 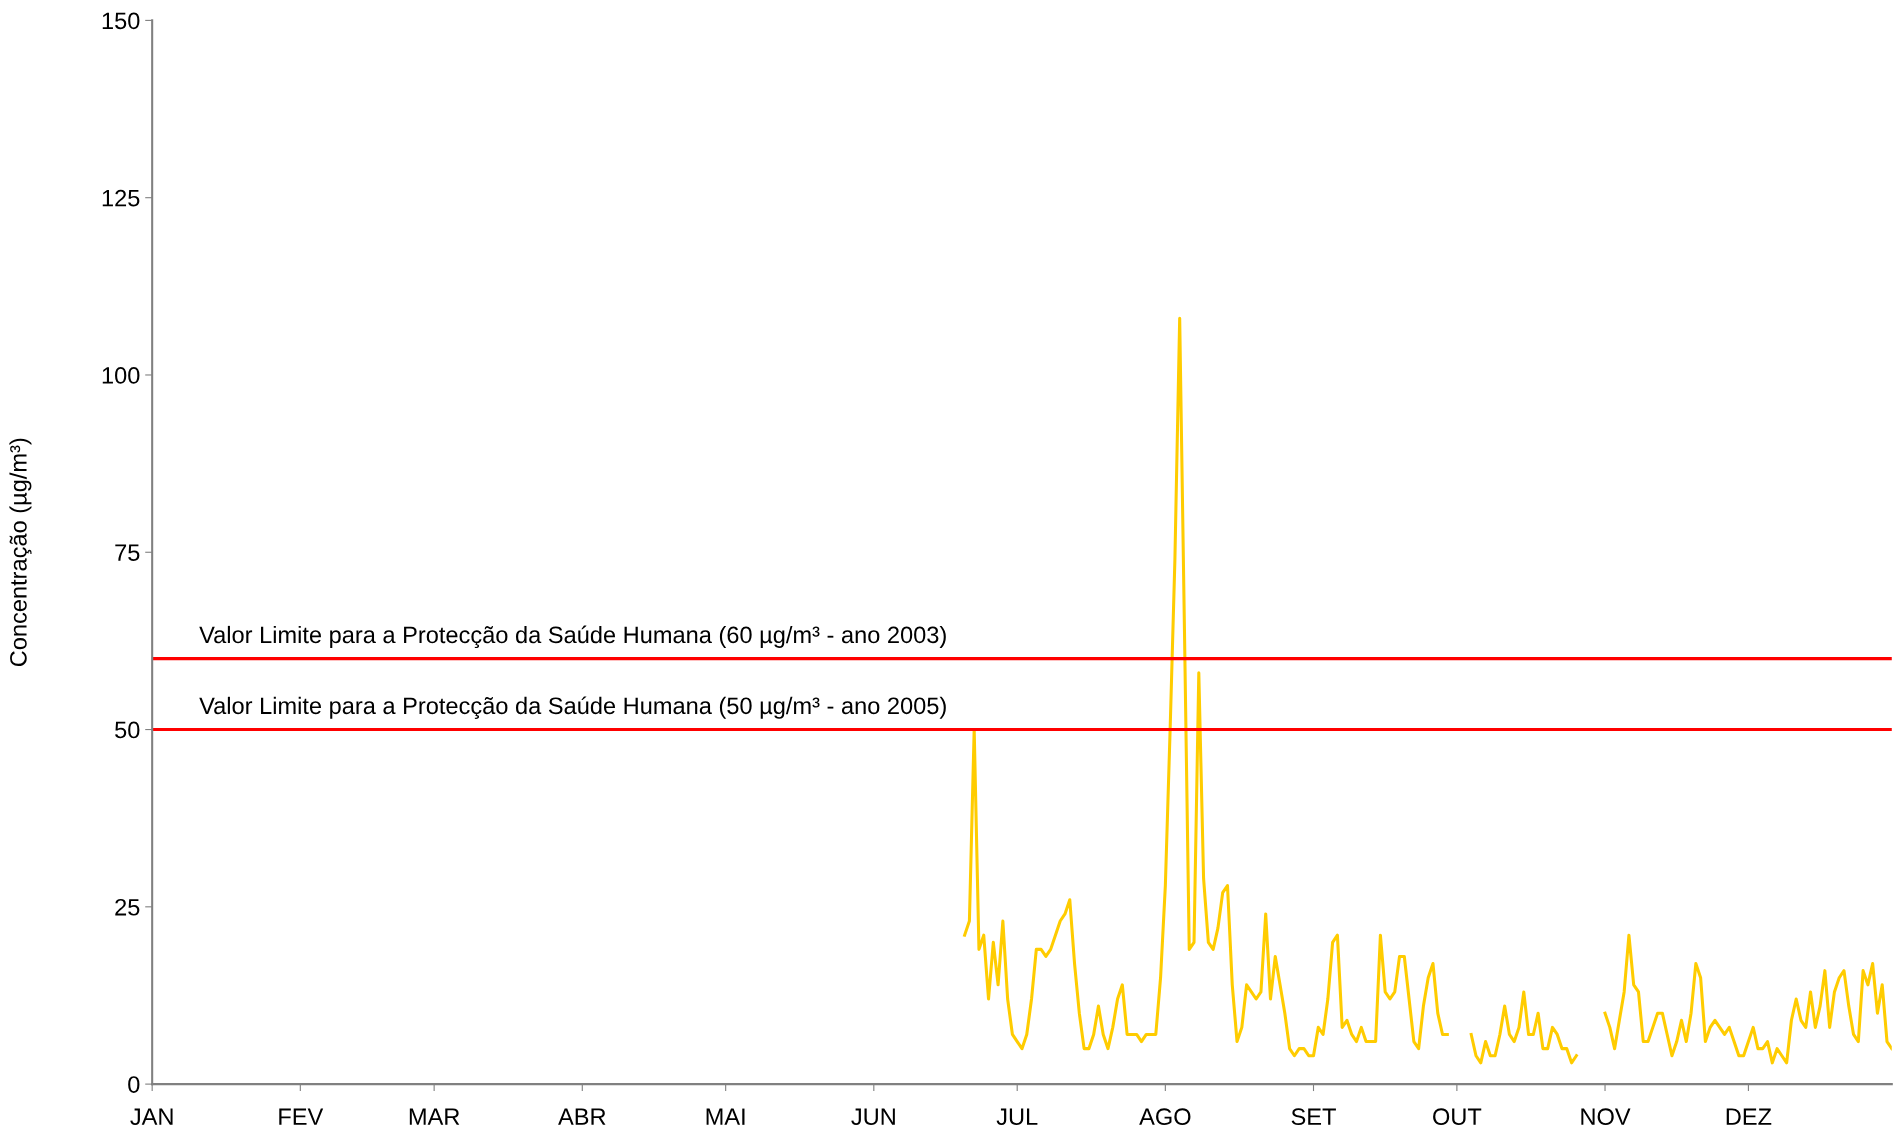 I want to click on x-tick-label: JUN, so click(x=873, y=1117).